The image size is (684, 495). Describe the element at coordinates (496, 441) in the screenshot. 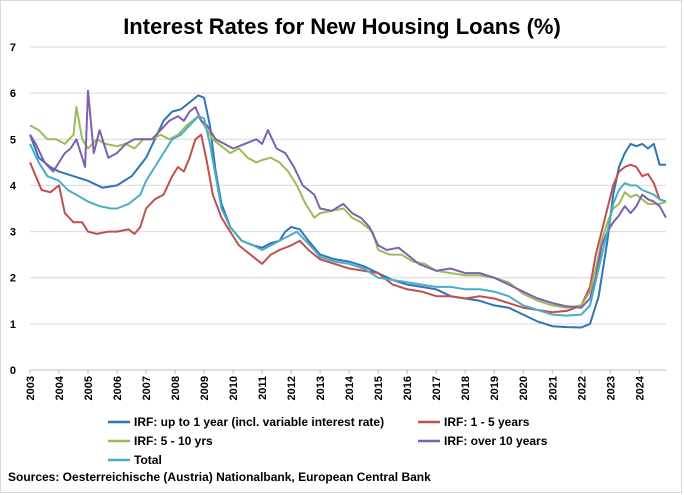

I see `legend-label-3: IRF: over 10 years` at that location.